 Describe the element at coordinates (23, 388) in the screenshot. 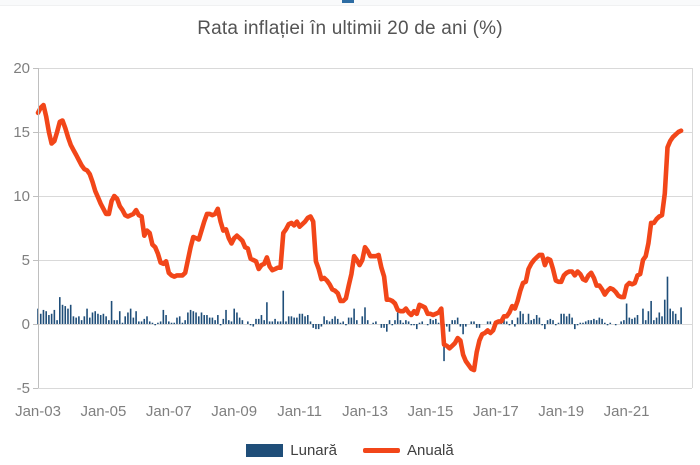

I see `y-axis-tick-label: -5` at that location.